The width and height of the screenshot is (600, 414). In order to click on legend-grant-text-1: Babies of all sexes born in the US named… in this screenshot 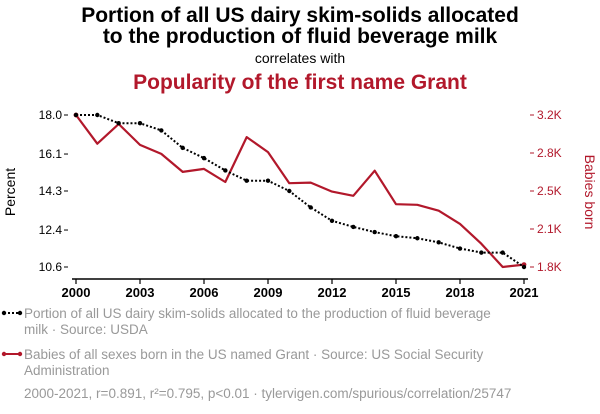, I will do `click(253, 354)`.